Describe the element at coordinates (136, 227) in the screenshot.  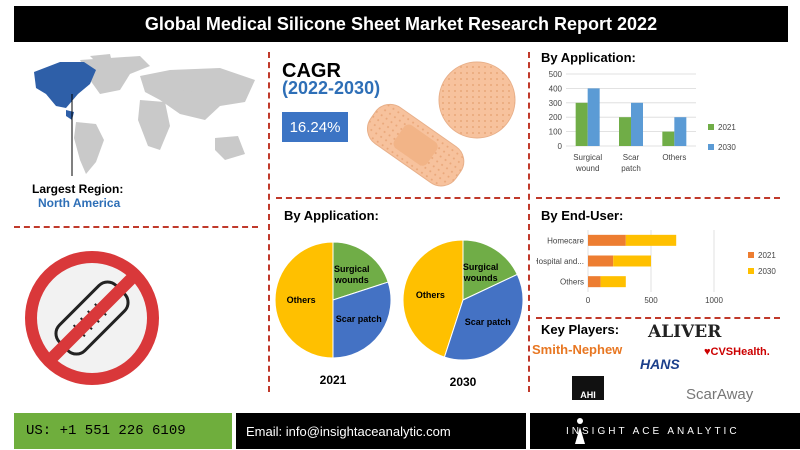
I see `divider-left-h` at that location.